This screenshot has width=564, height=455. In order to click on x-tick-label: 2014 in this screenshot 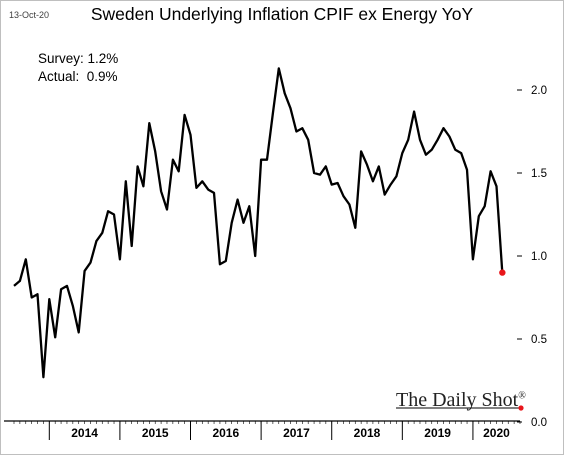, I will do `click(84, 433)`.